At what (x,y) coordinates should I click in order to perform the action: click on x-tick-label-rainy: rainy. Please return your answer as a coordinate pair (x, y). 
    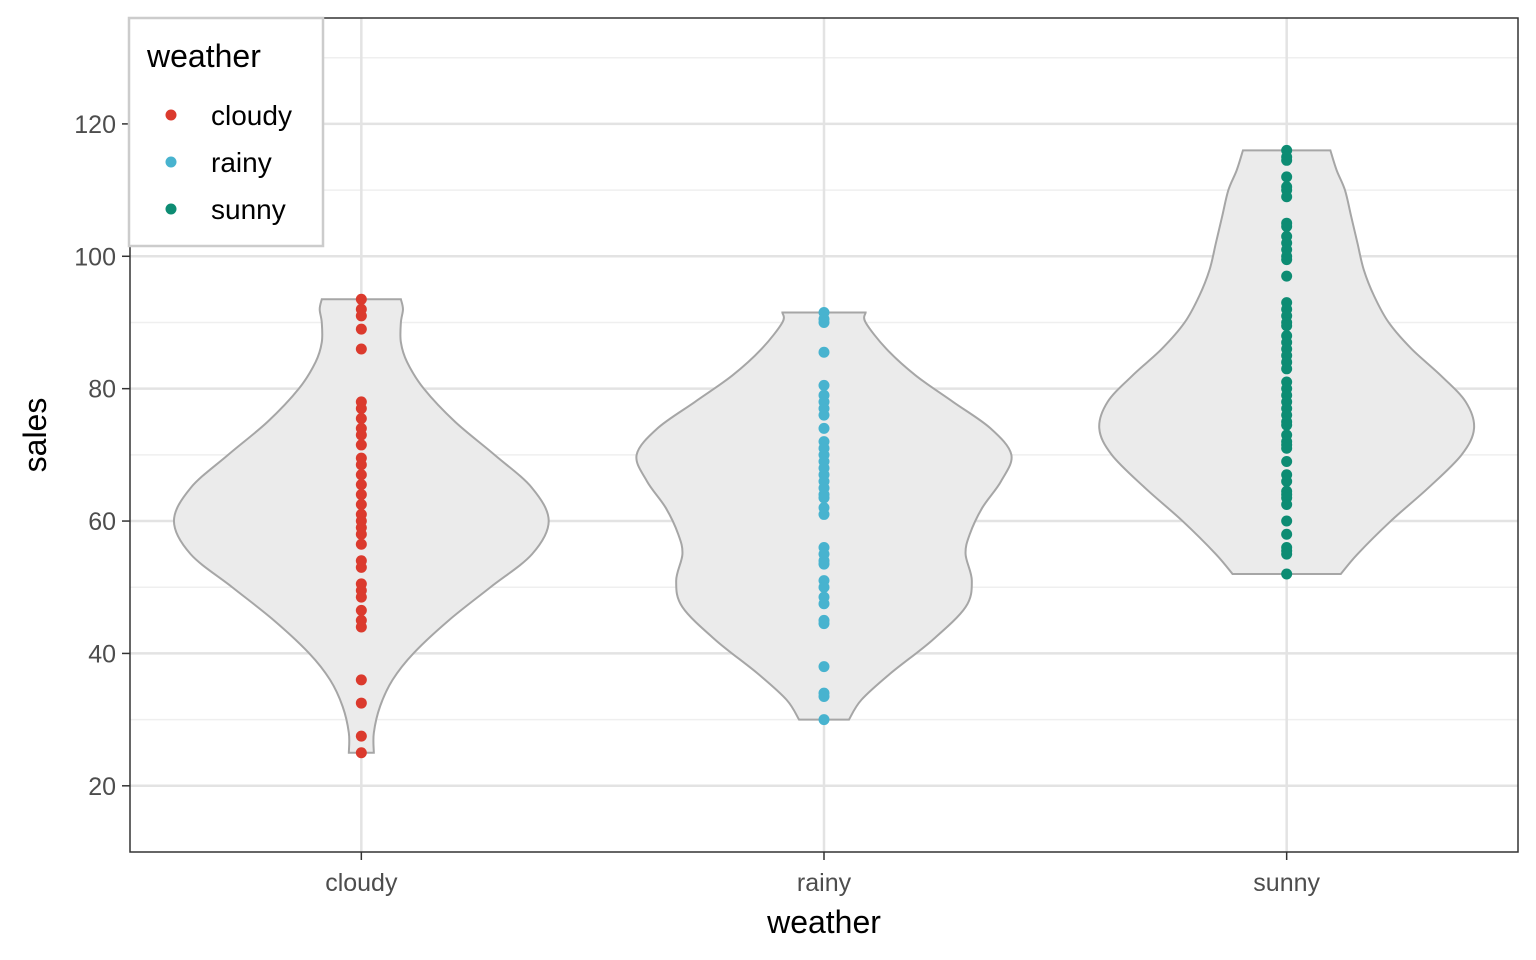
    Looking at the image, I should click on (824, 883).